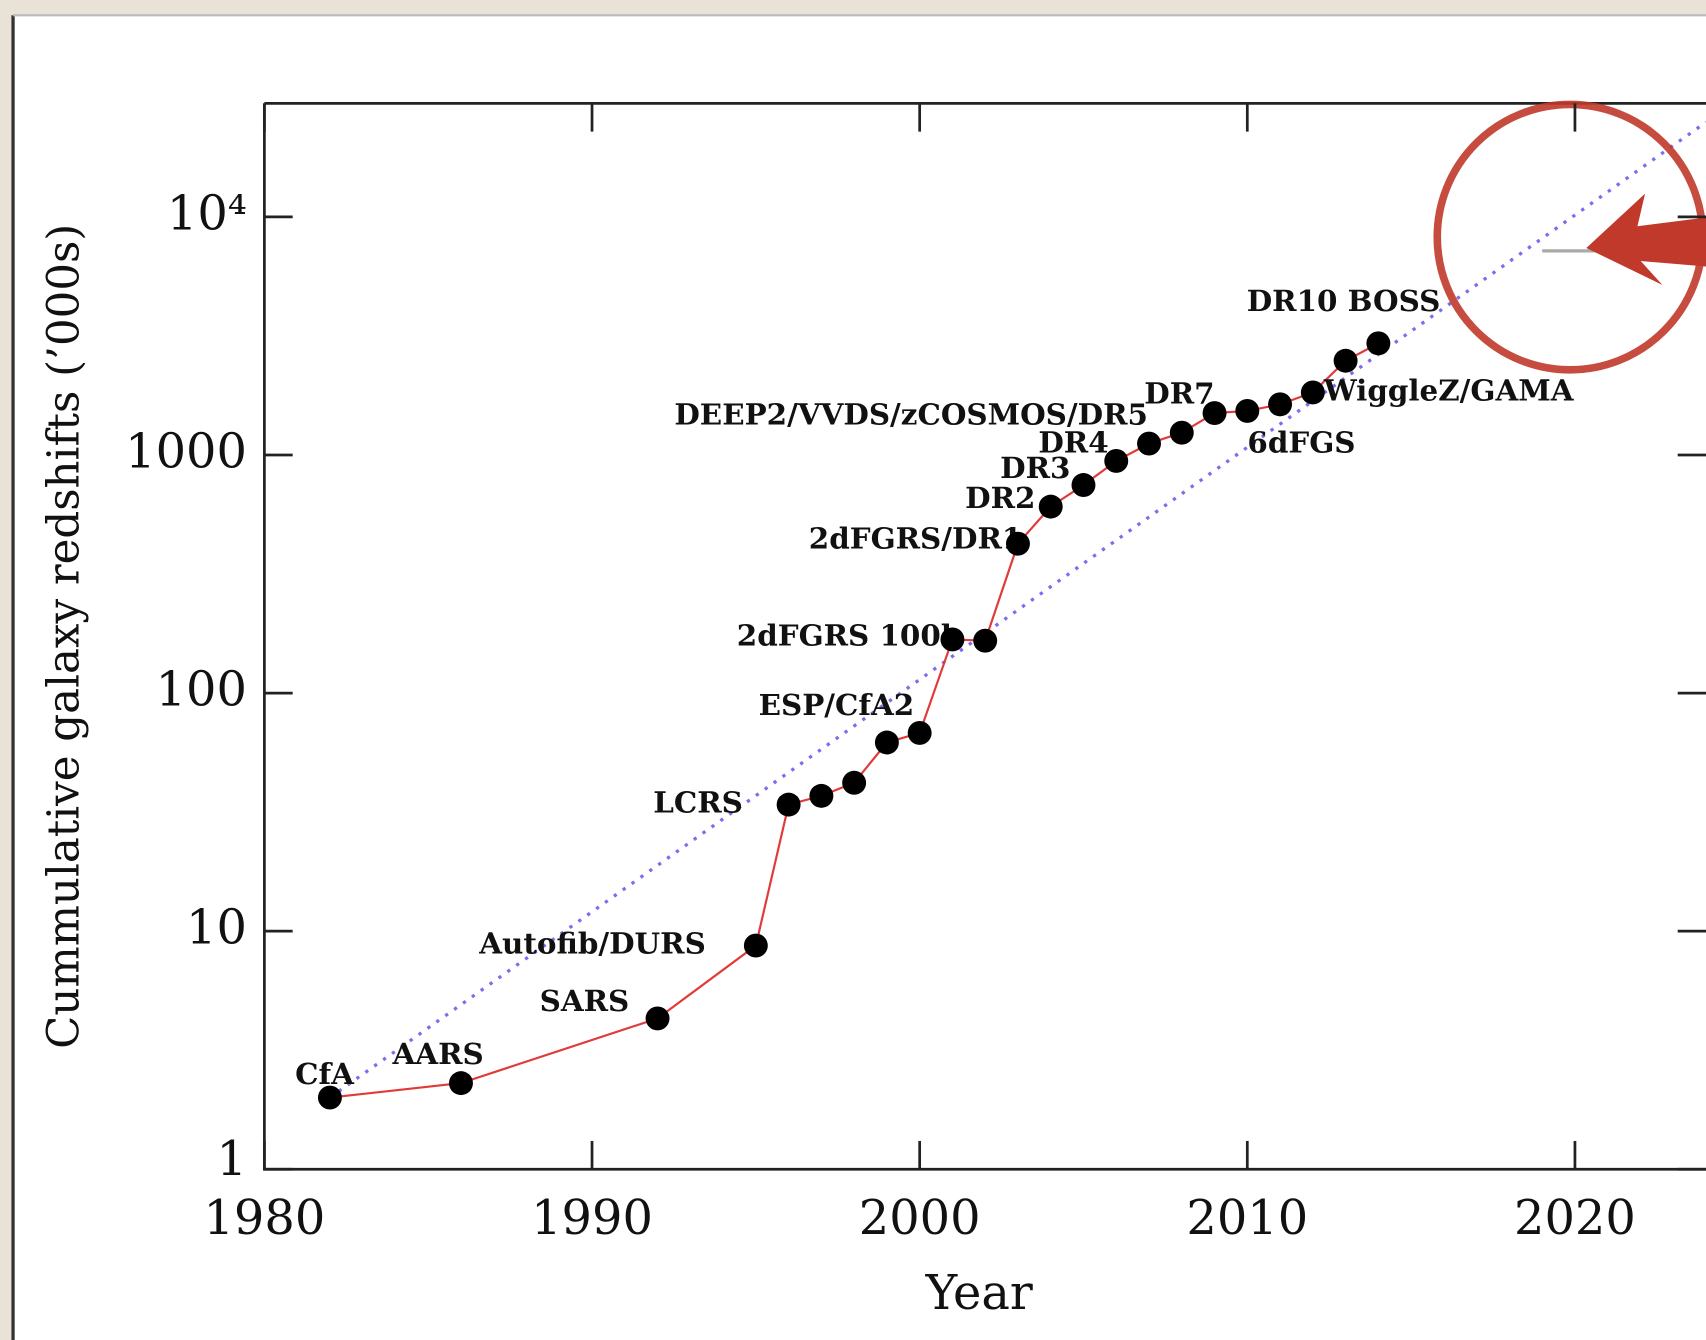 The image size is (1706, 1340). I want to click on x-tick-label: 2010, so click(1247, 1218).